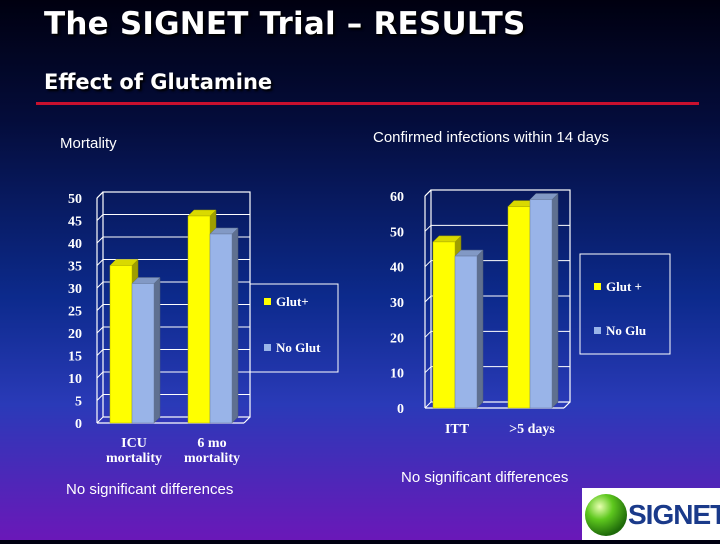 The image size is (720, 544). What do you see at coordinates (397, 374) in the screenshot?
I see `chart2-y-tick-label: 10` at bounding box center [397, 374].